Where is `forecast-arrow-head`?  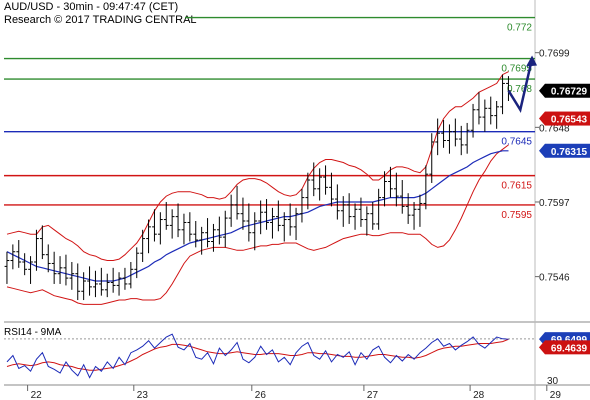 forecast-arrow-head is located at coordinates (532, 61).